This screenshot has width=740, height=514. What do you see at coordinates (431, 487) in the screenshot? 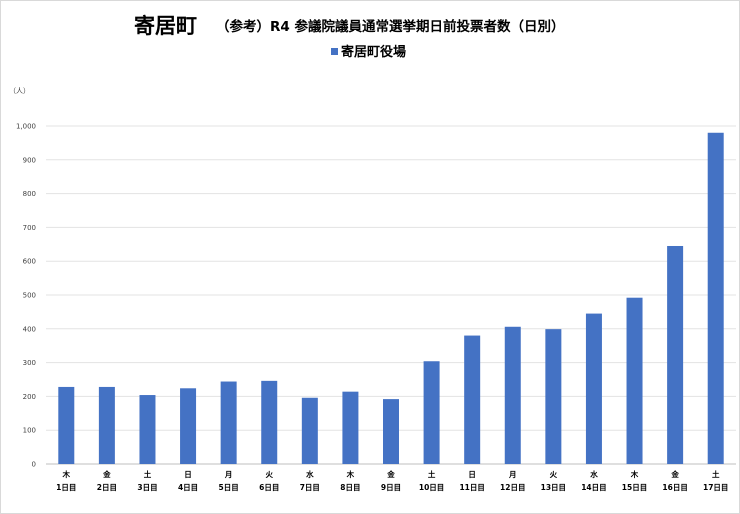
I see `x-tick-label: 10日目` at bounding box center [431, 487].